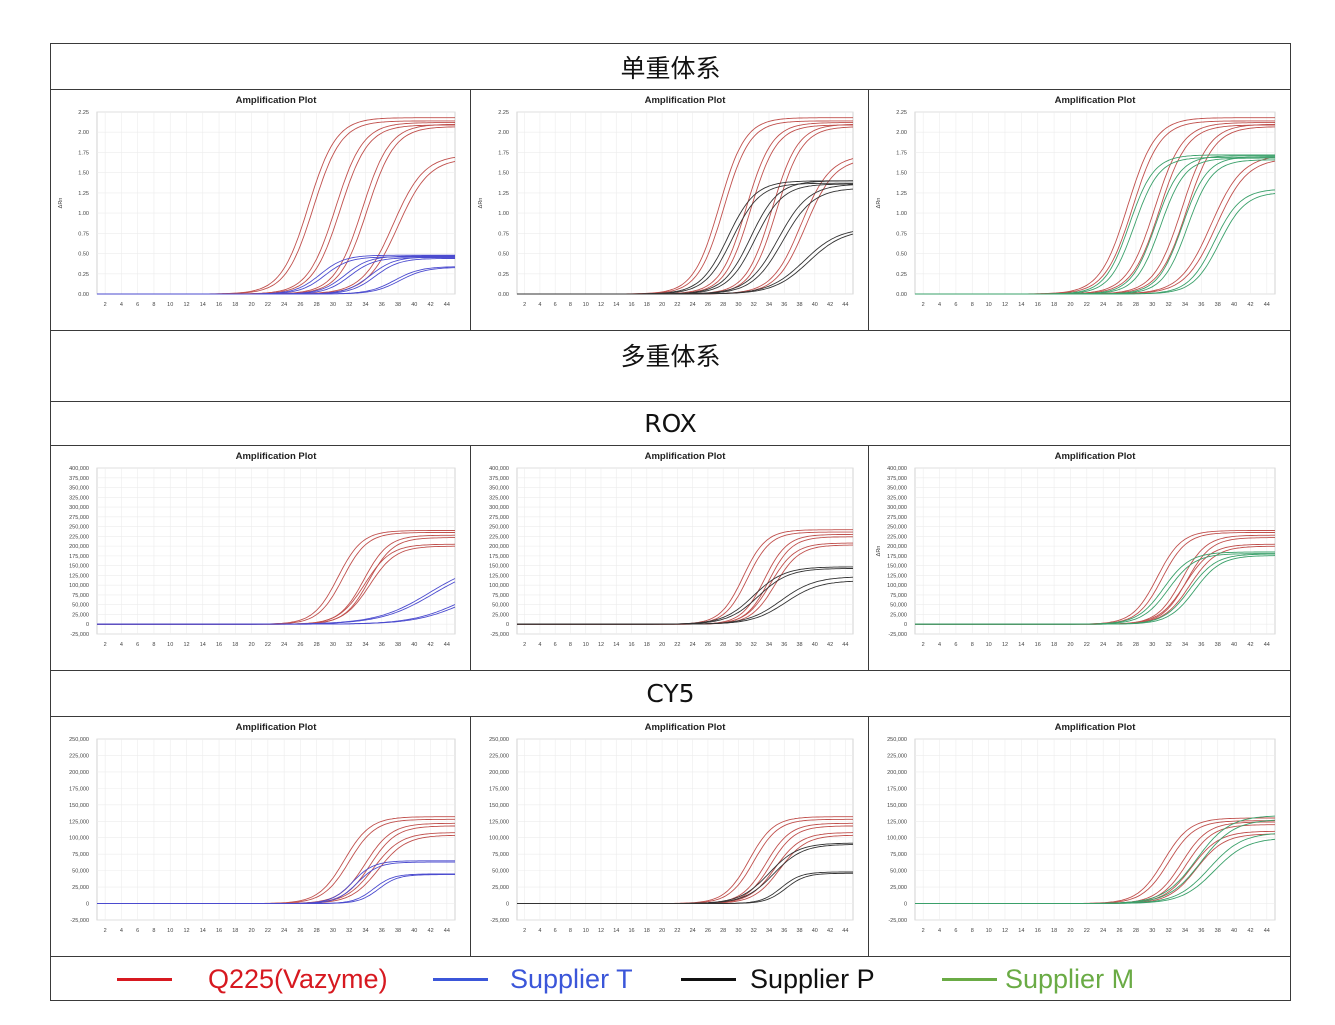  Describe the element at coordinates (398, 305) in the screenshot. I see `x-tick-label: 38` at that location.